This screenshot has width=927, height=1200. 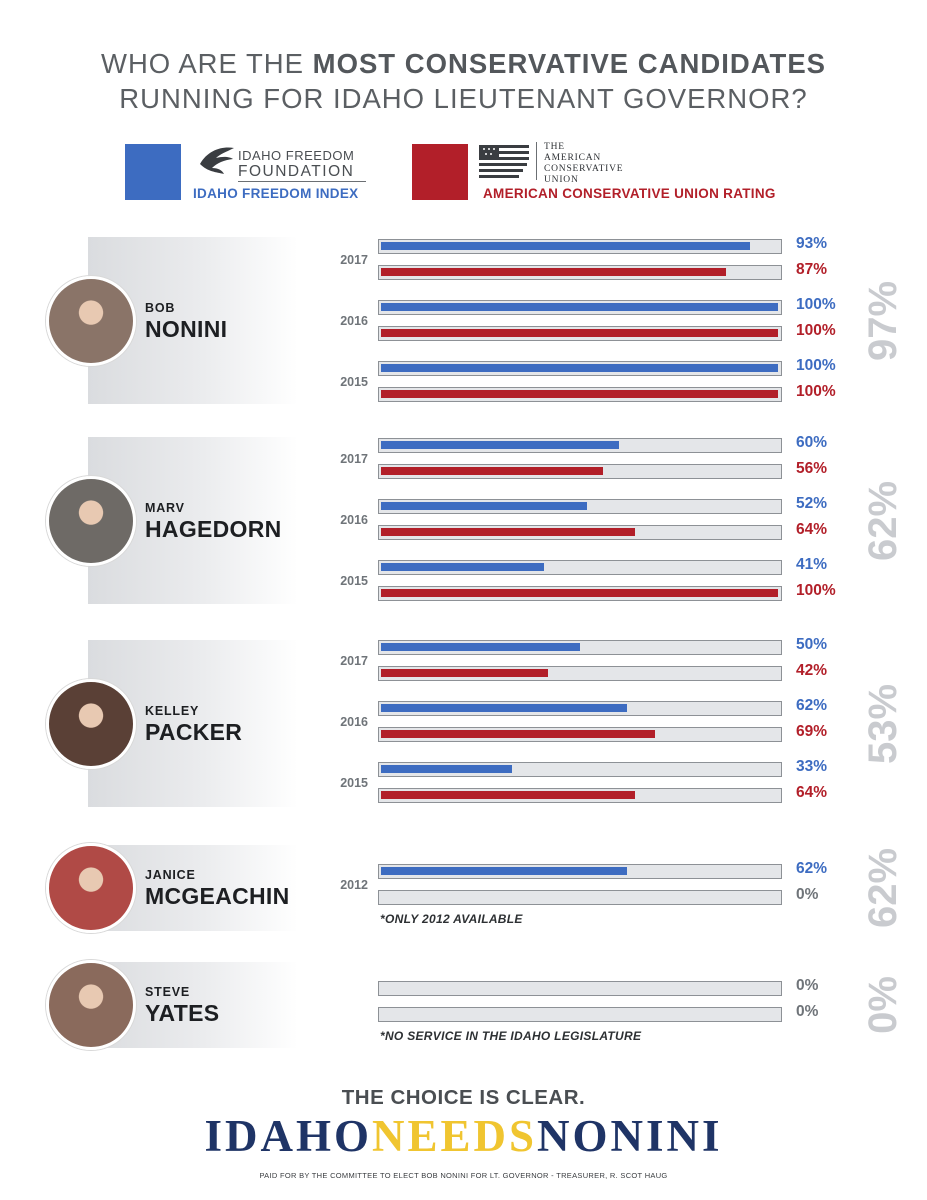 What do you see at coordinates (213, 528) in the screenshot?
I see `candidate-last-name: HAGEDORN` at bounding box center [213, 528].